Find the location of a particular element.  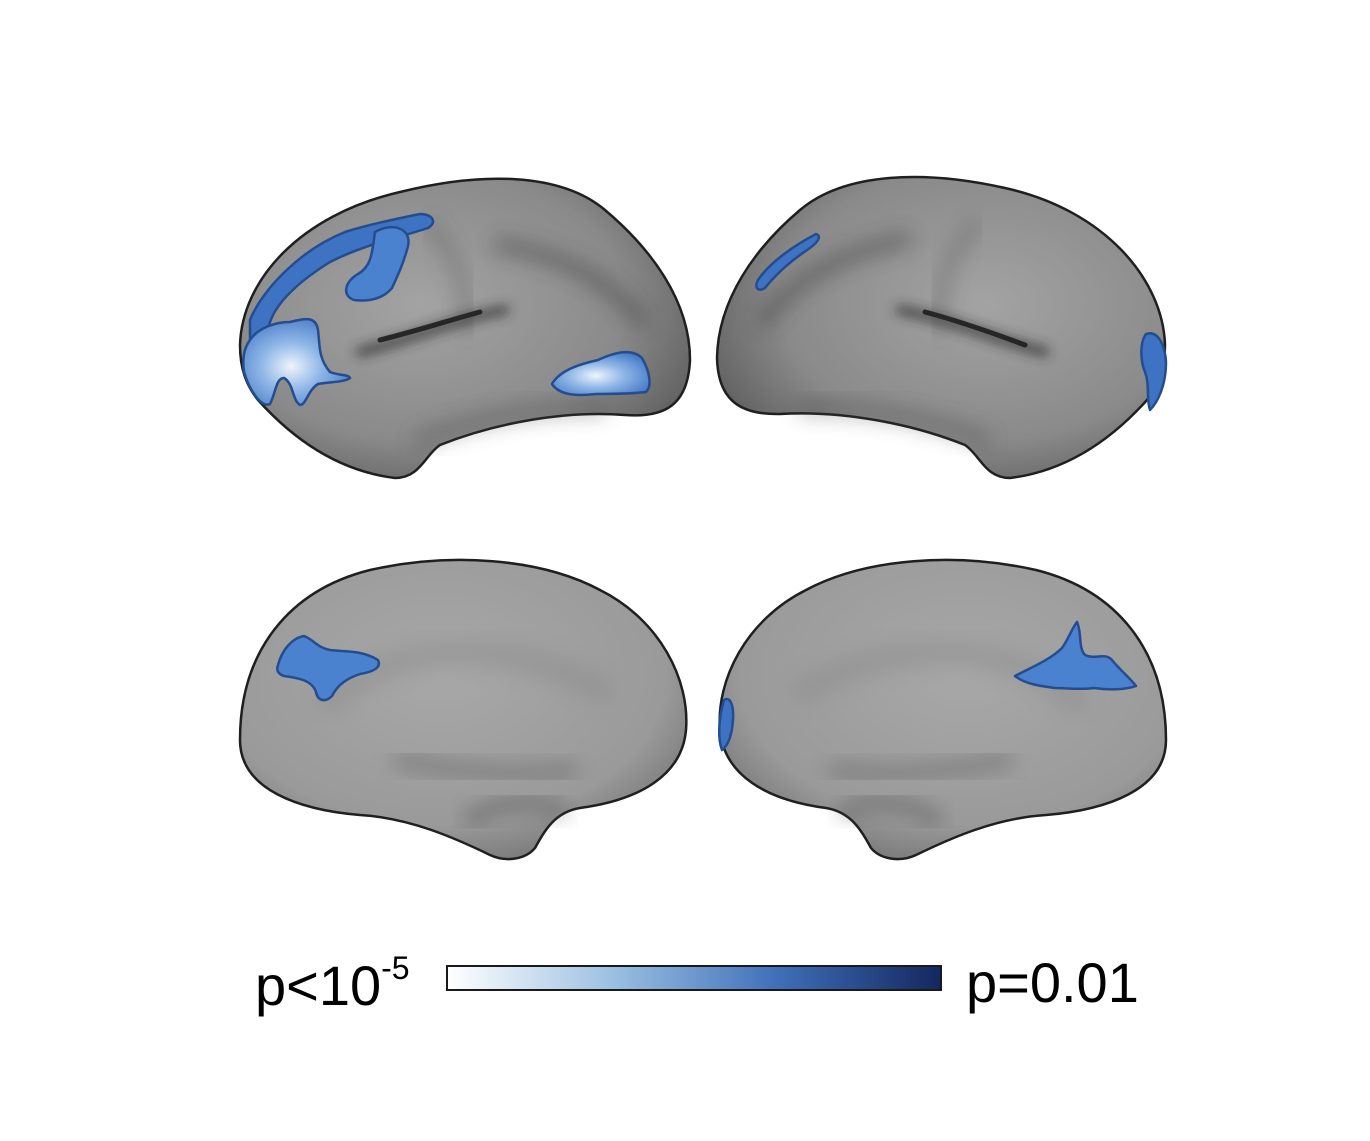

cluster-inferior-frontal is located at coordinates (297, 362).